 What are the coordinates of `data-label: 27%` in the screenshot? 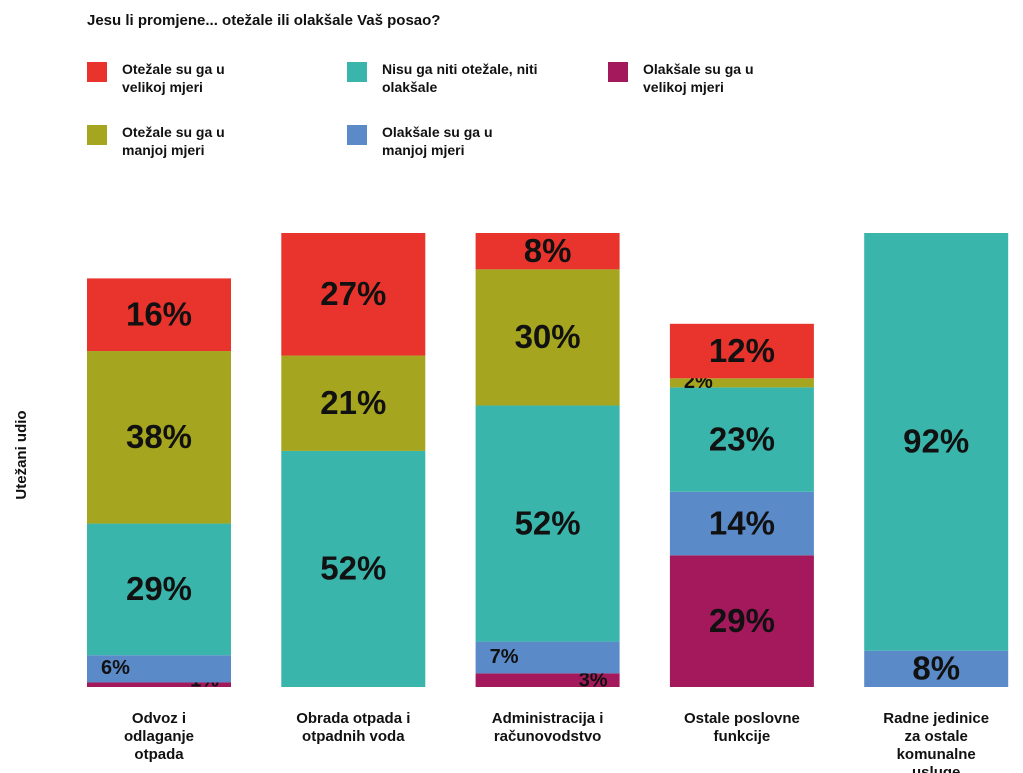 It's located at (353, 293).